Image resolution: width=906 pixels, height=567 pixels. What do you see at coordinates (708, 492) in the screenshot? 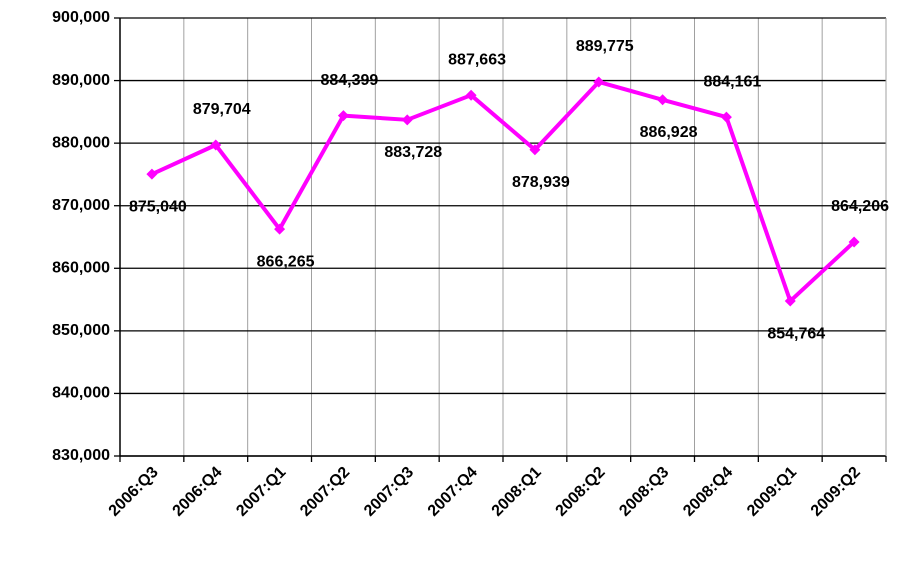
I see `x-tick-label: 2008:Q4` at bounding box center [708, 492].